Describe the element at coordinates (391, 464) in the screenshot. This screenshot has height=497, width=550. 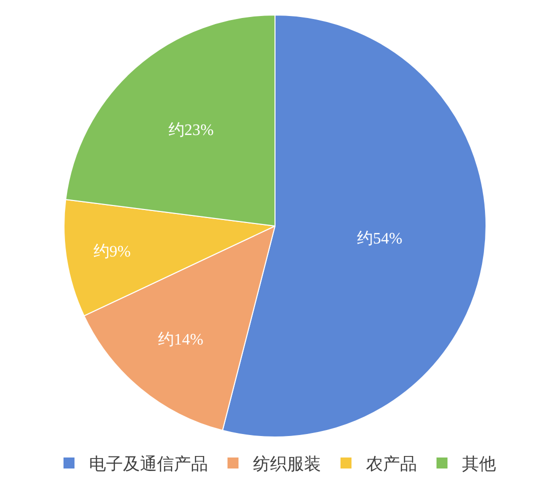
I see `legend-label: 农产品` at that location.